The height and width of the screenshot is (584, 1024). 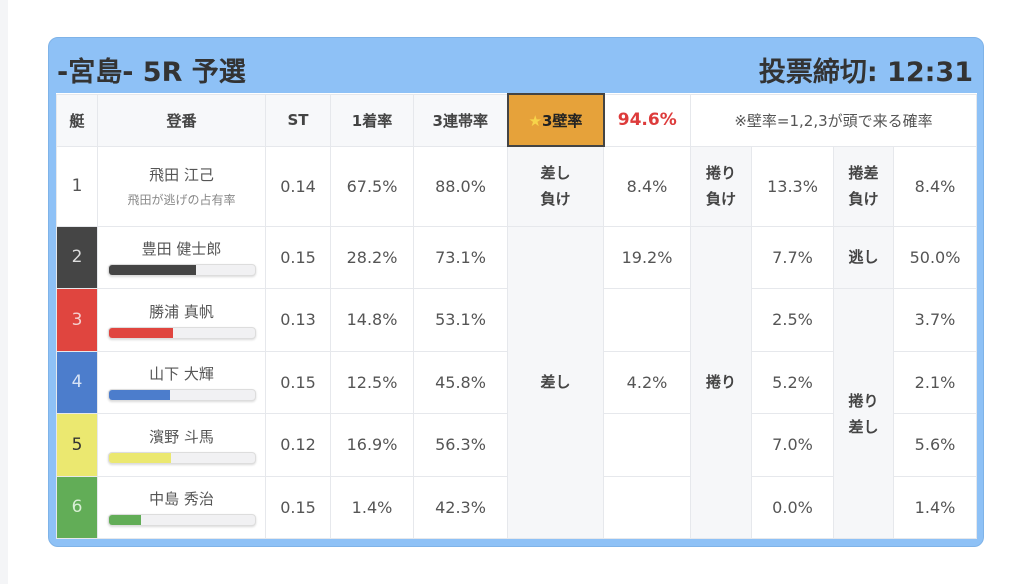 I want to click on racer-cell: 勝浦 真帆, so click(x=181, y=320).